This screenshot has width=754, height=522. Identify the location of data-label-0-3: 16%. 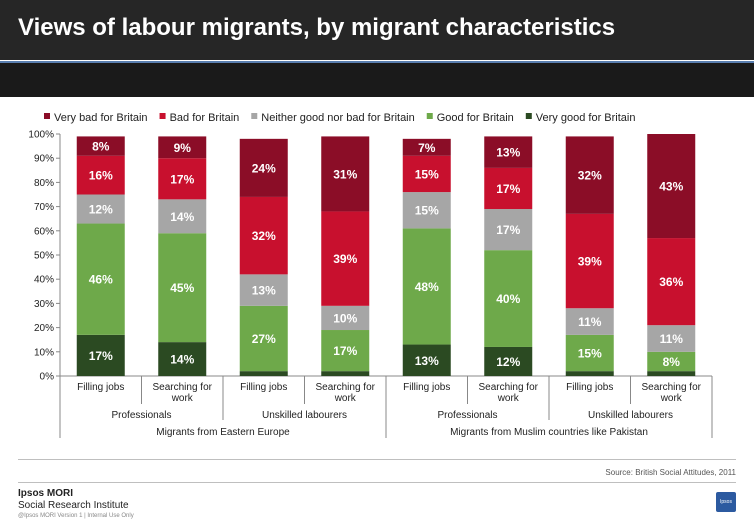
(101, 176).